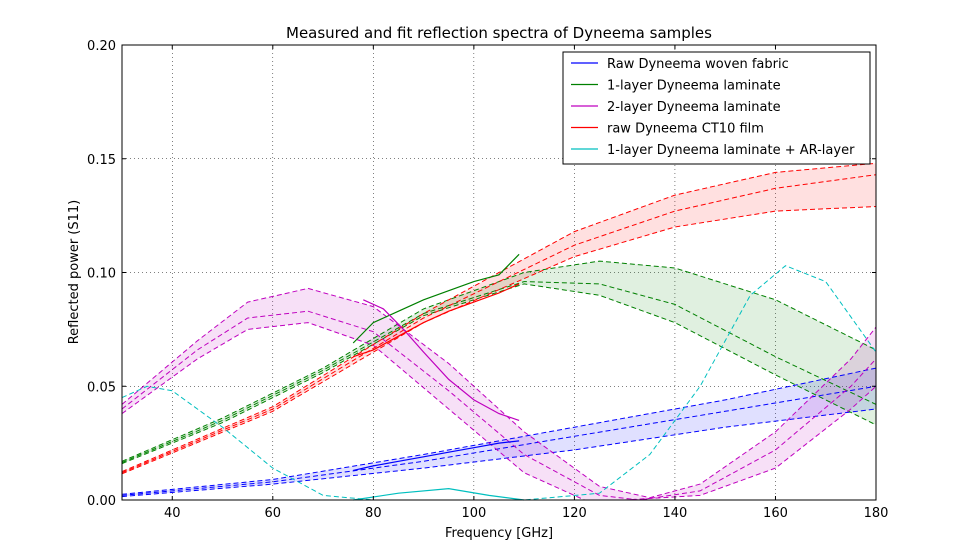 The width and height of the screenshot is (974, 550). I want to click on y-axis-label: Reflected power (S11), so click(74, 272).